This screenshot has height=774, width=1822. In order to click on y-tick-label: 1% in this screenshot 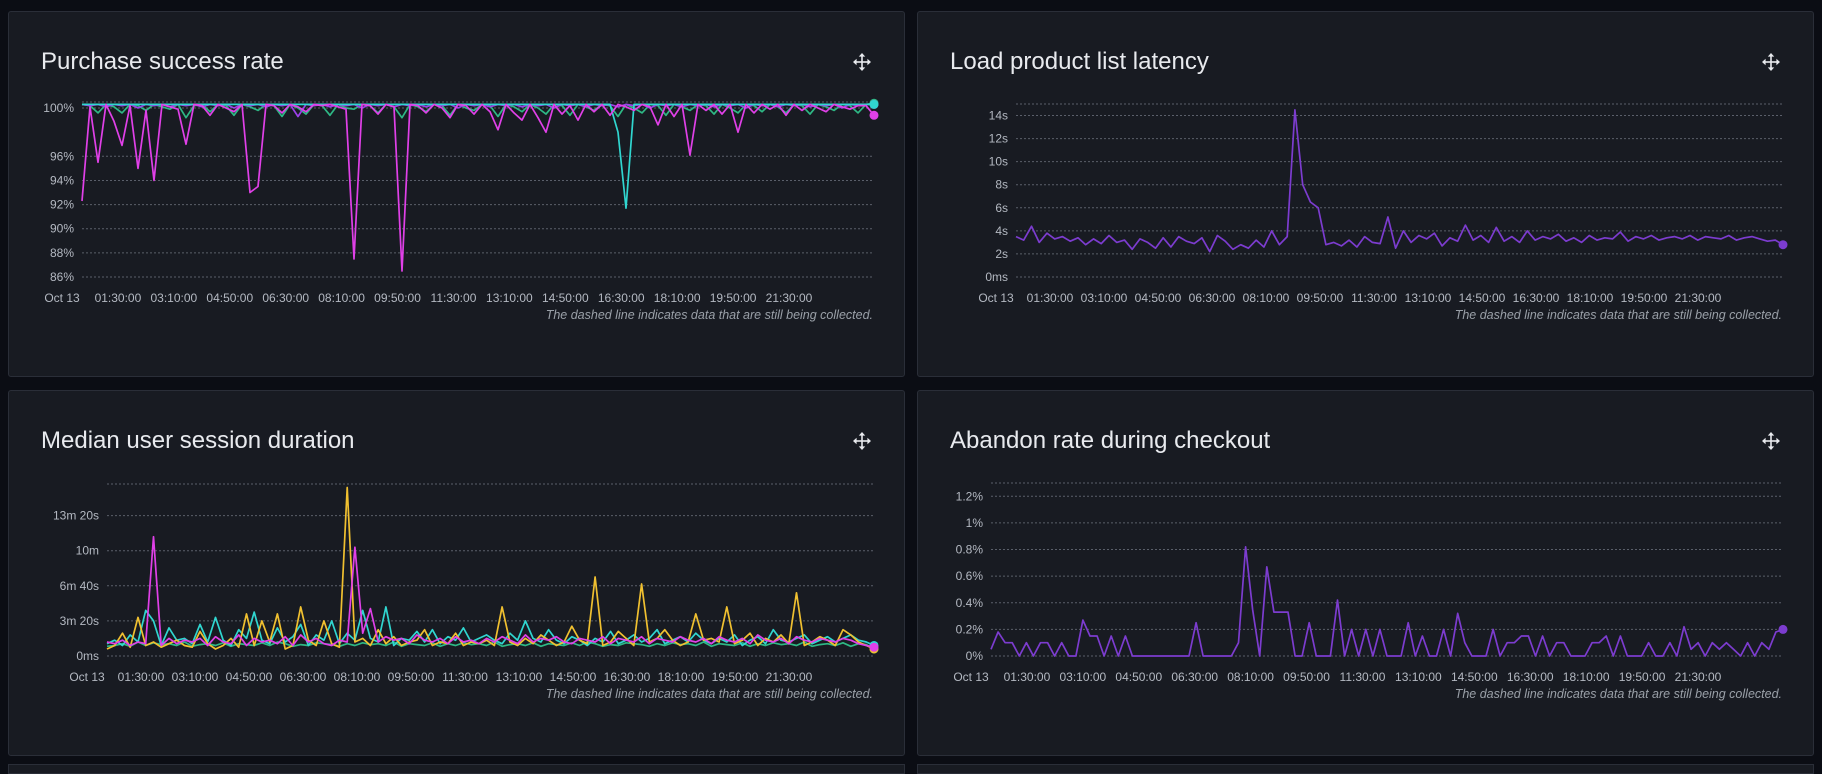, I will do `click(975, 523)`.